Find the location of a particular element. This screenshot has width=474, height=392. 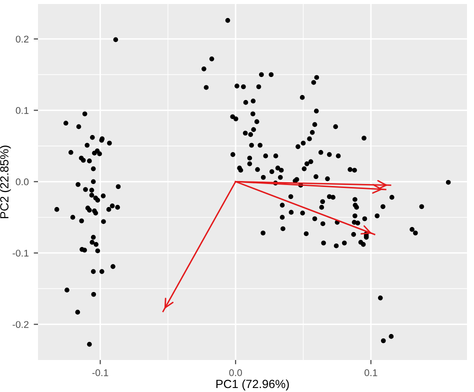

x-tick-label: 0.0 is located at coordinates (235, 372).